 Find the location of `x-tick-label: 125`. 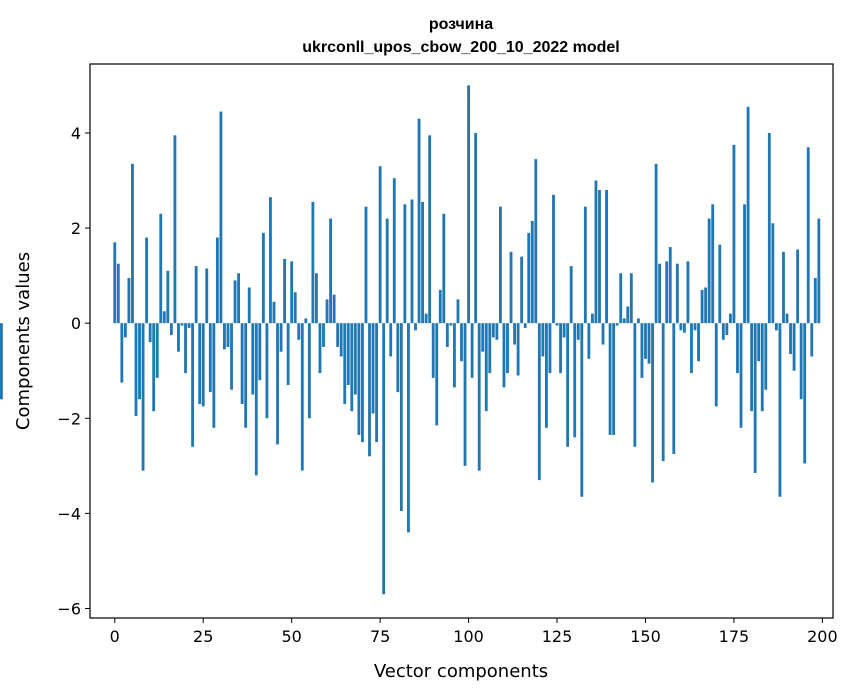

x-tick-label: 125 is located at coordinates (557, 636).